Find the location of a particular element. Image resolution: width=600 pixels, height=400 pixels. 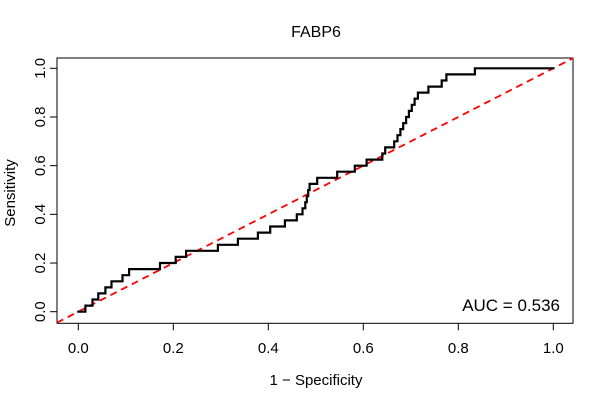

x-axis-label: 1 − Specificity is located at coordinates (316, 380).